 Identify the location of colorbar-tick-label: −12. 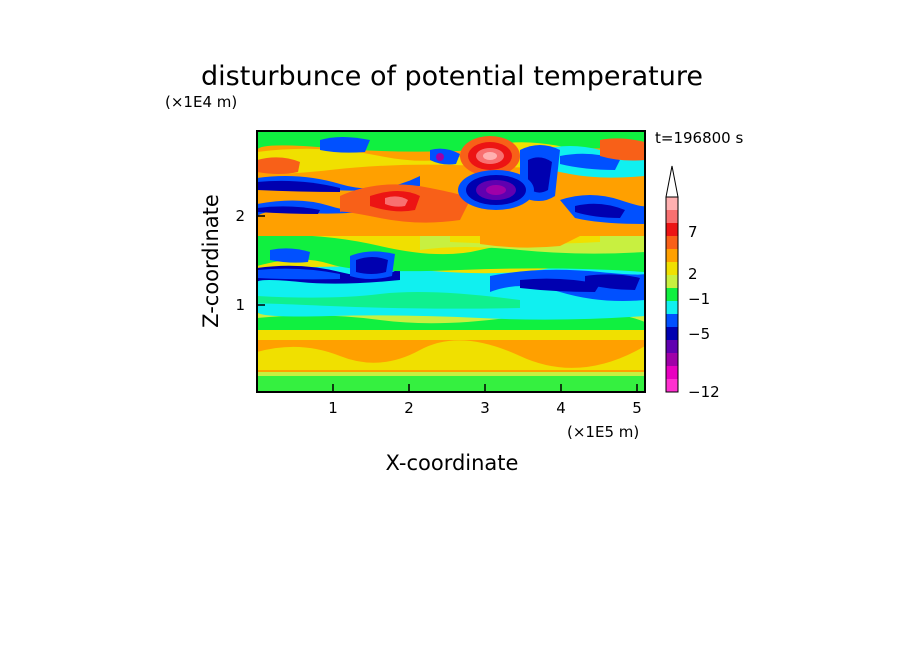
(704, 392).